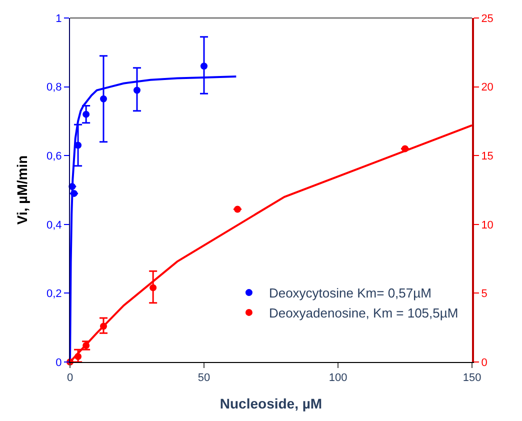  I want to click on y2-tick-label: 25, so click(487, 18).